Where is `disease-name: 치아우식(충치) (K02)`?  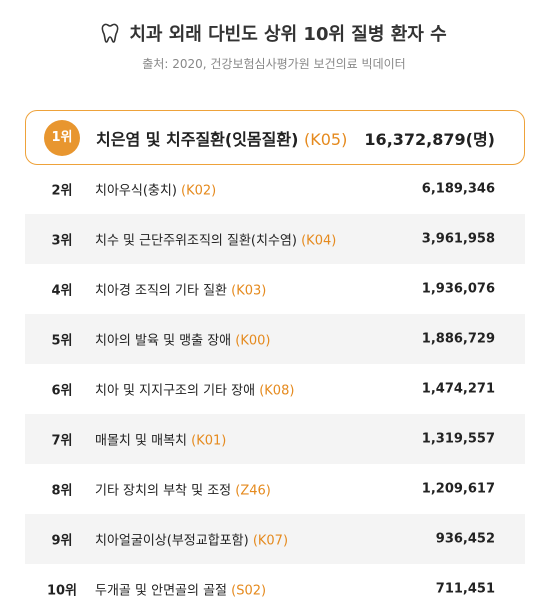 disease-name: 치아우식(충치) (K02) is located at coordinates (155, 189).